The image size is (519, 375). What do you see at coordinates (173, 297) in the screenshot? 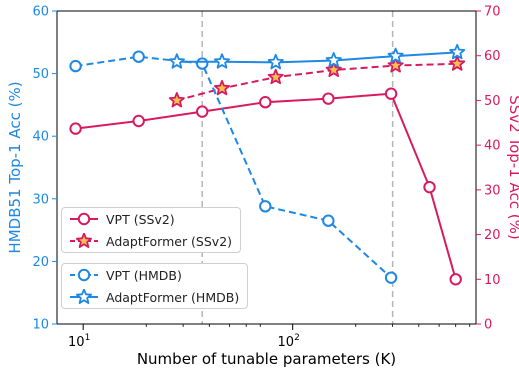
I see `legend-label: AdaptFormer (HMDB)` at bounding box center [173, 297].